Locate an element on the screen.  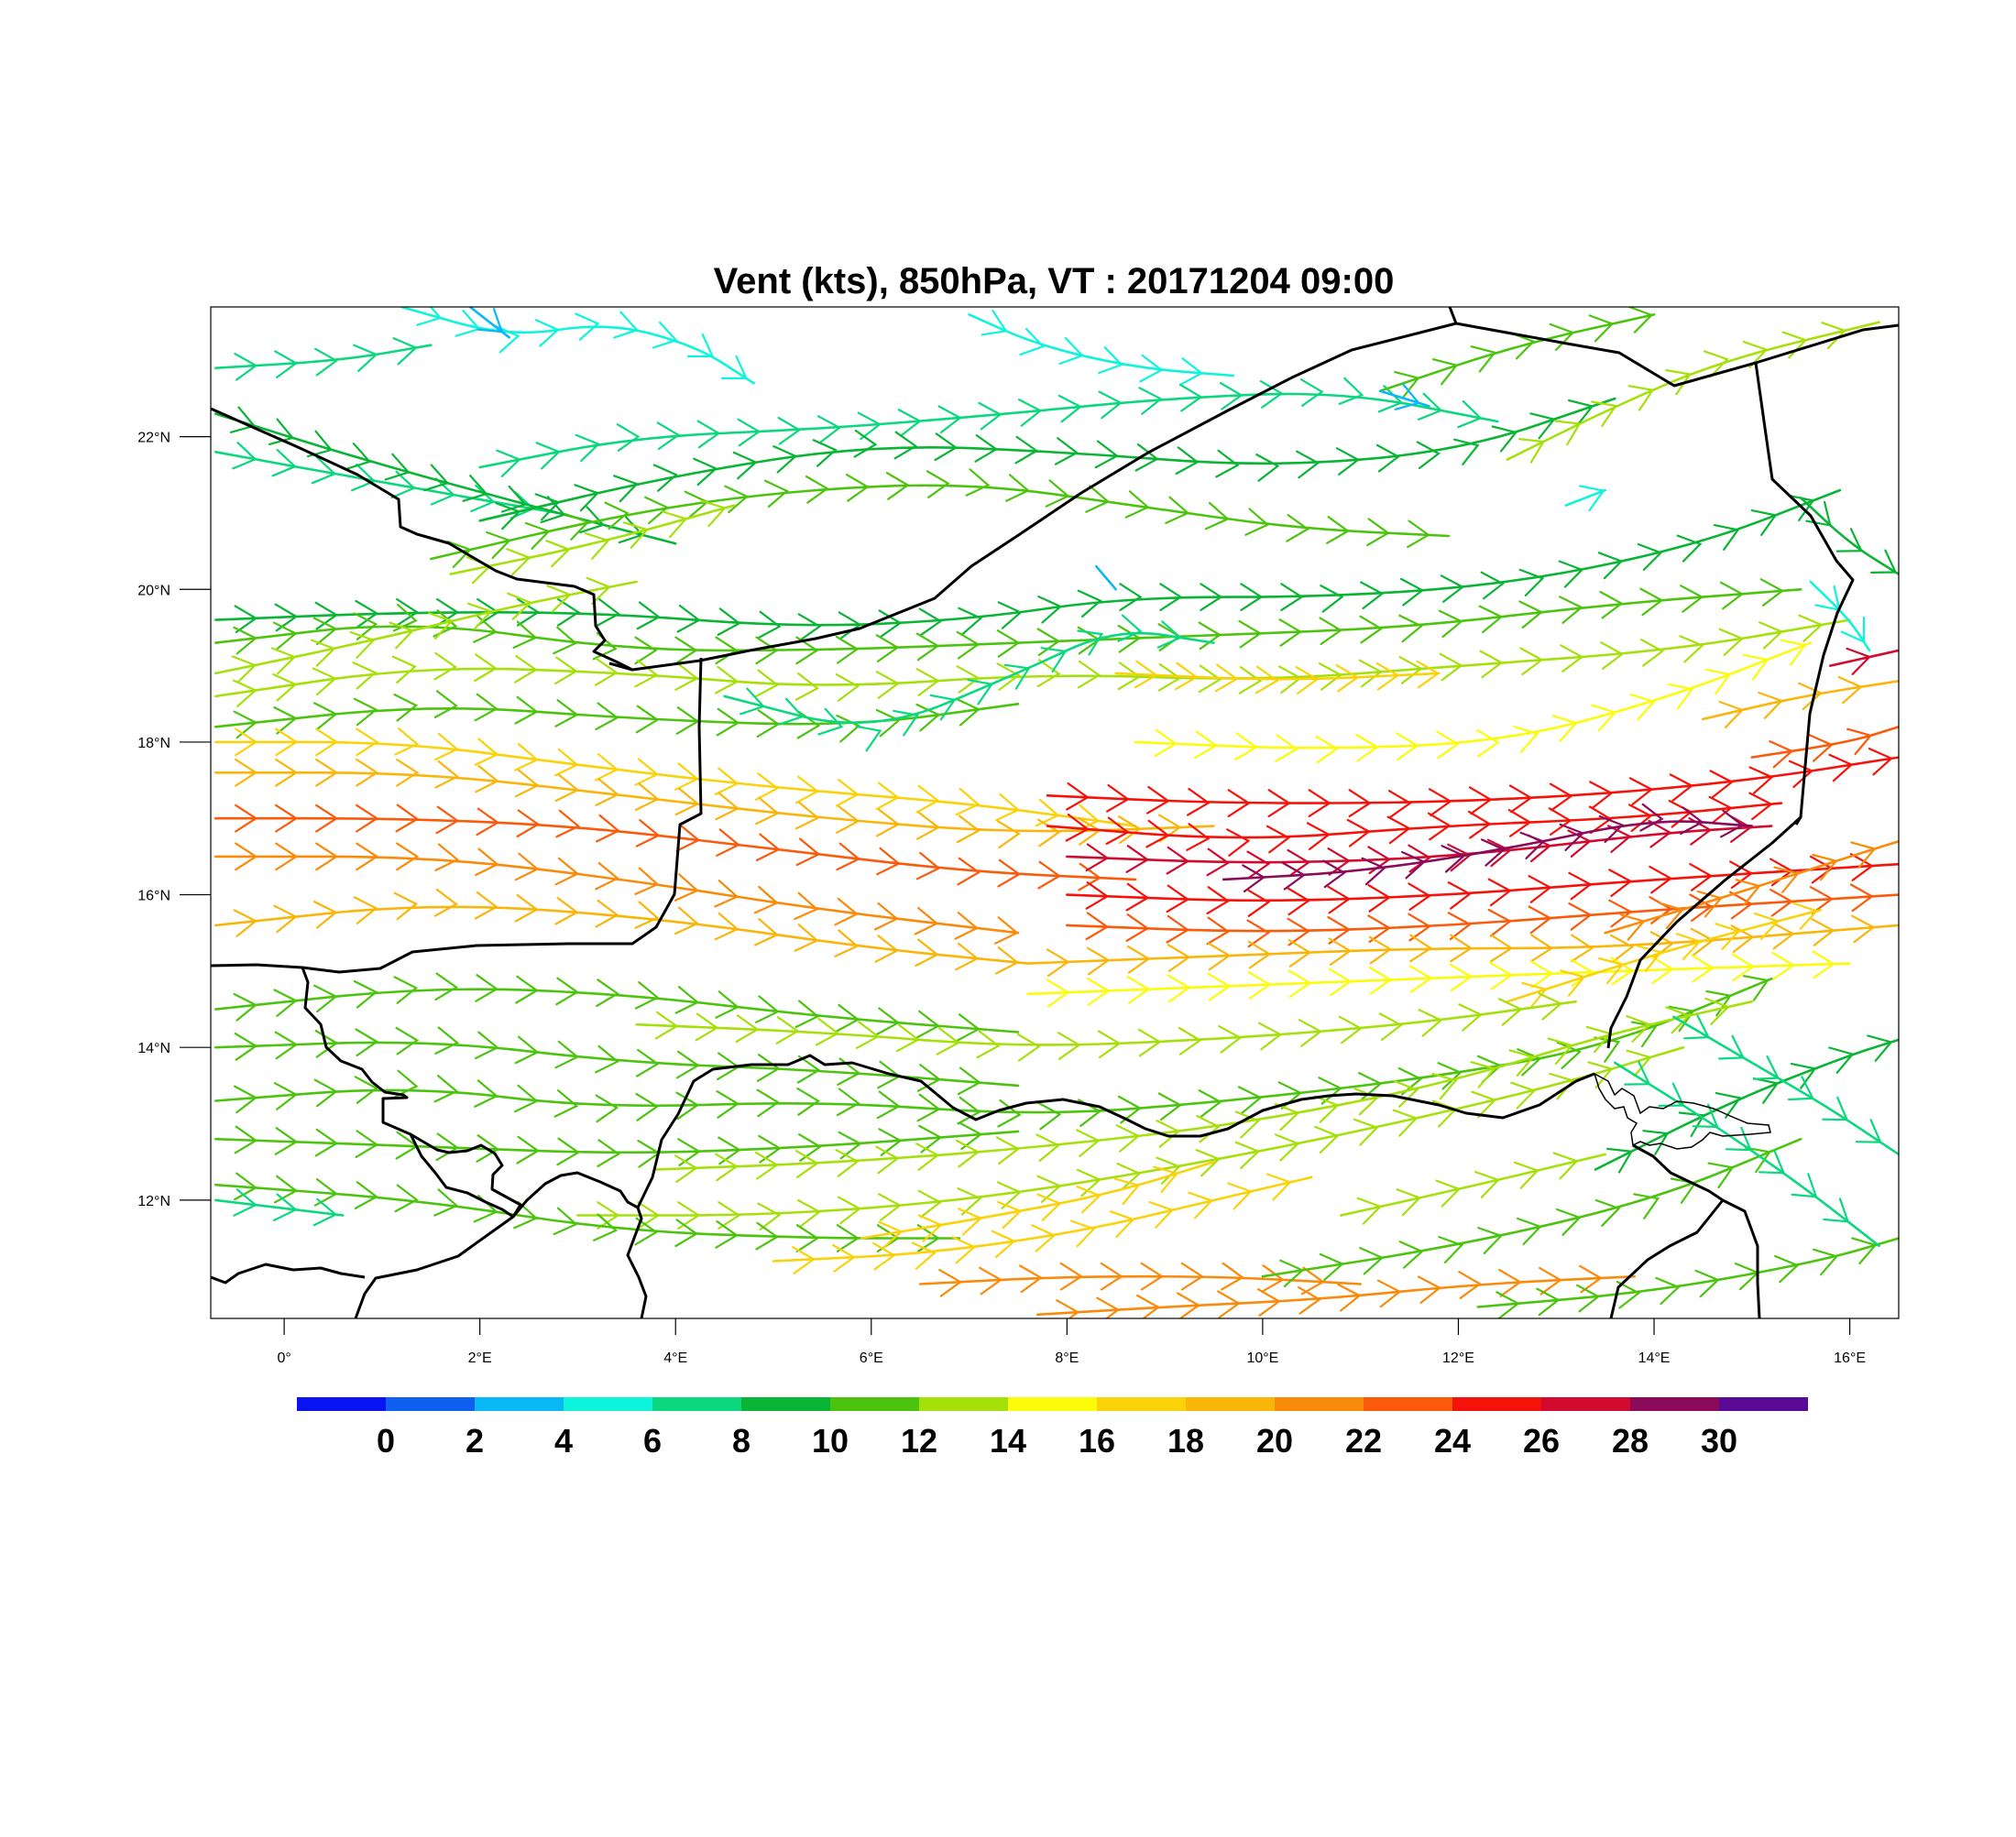
lon-tick-label: 10°E is located at coordinates (1262, 1358).